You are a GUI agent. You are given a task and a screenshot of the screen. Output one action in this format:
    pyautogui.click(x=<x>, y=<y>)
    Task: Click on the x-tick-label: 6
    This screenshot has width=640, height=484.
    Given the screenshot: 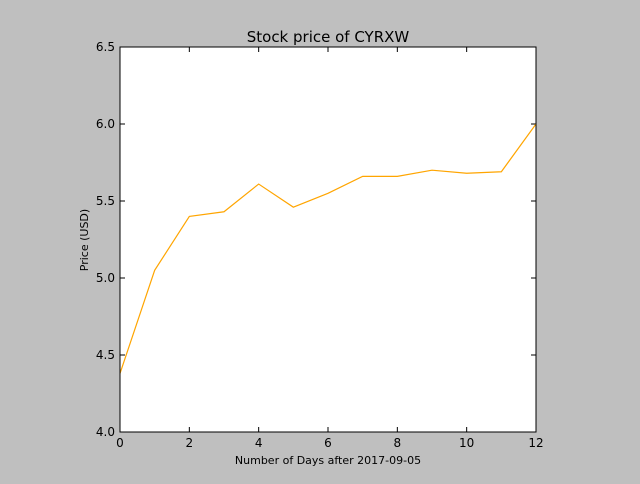 What is the action you would take?
    pyautogui.click(x=328, y=443)
    